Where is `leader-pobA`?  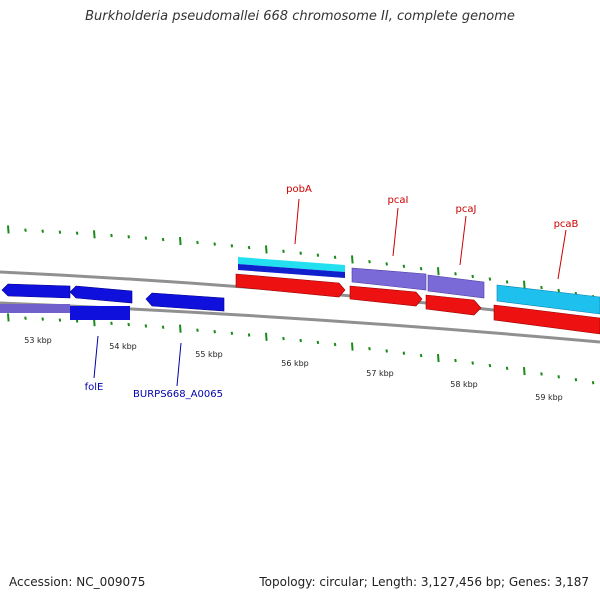
leader-pobA is located at coordinates (297, 221).